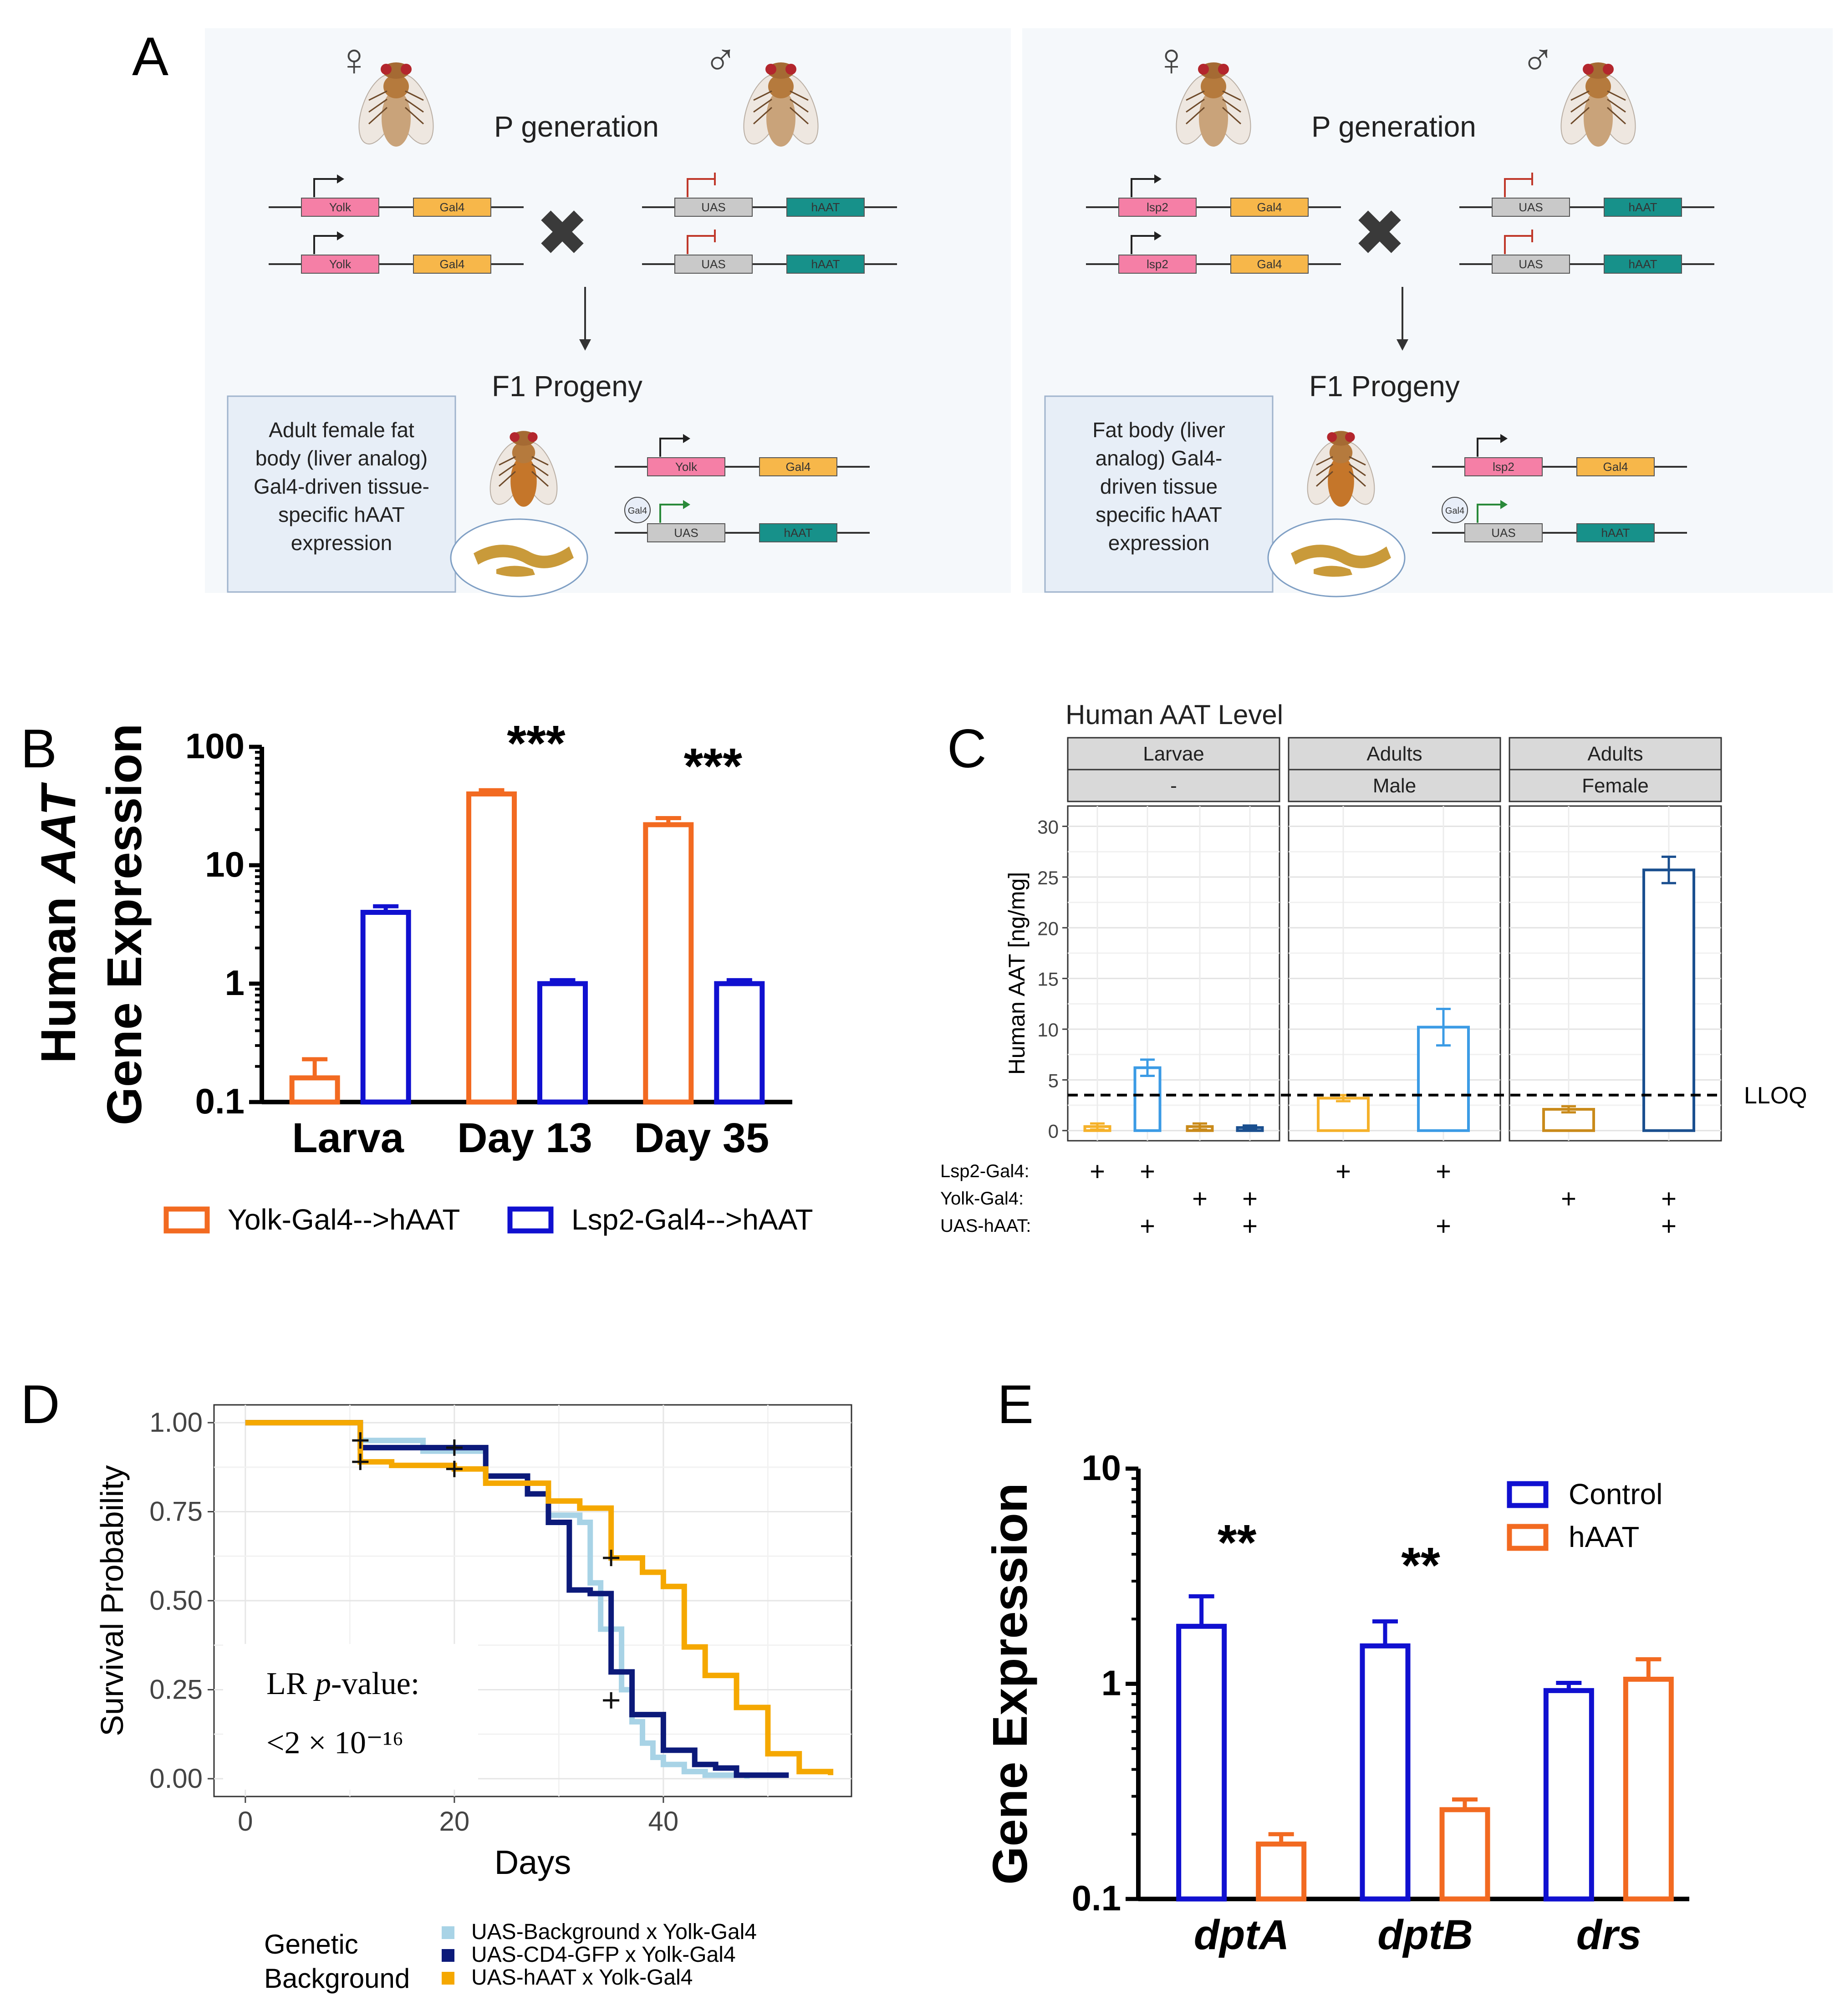 The height and width of the screenshot is (2016, 1835). Describe the element at coordinates (1159, 486) in the screenshot. I see `description-line: driven tissue` at that location.